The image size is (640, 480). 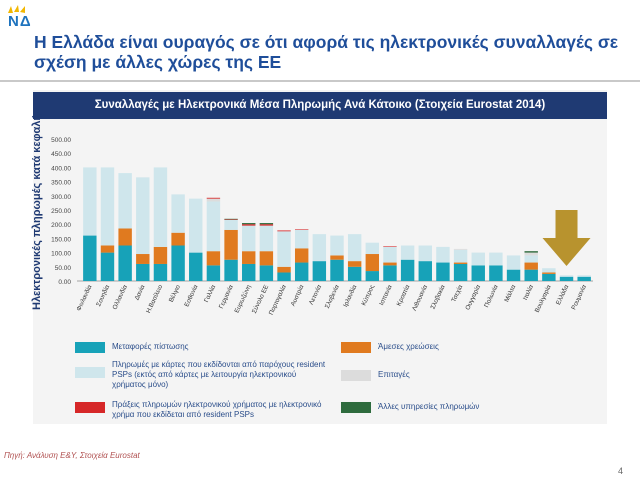 What do you see at coordinates (61, 254) in the screenshot?
I see `y-tick-label: 100.00` at bounding box center [61, 254].